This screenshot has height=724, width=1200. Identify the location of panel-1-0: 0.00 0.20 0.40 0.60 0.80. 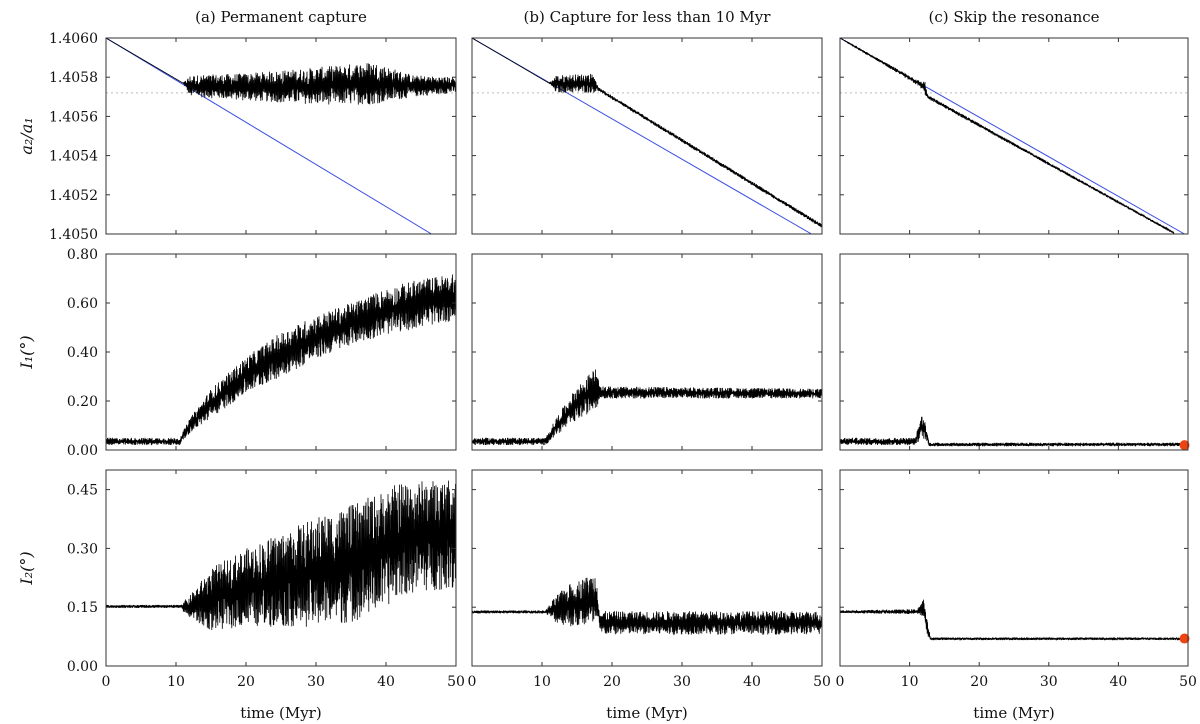
(262, 353).